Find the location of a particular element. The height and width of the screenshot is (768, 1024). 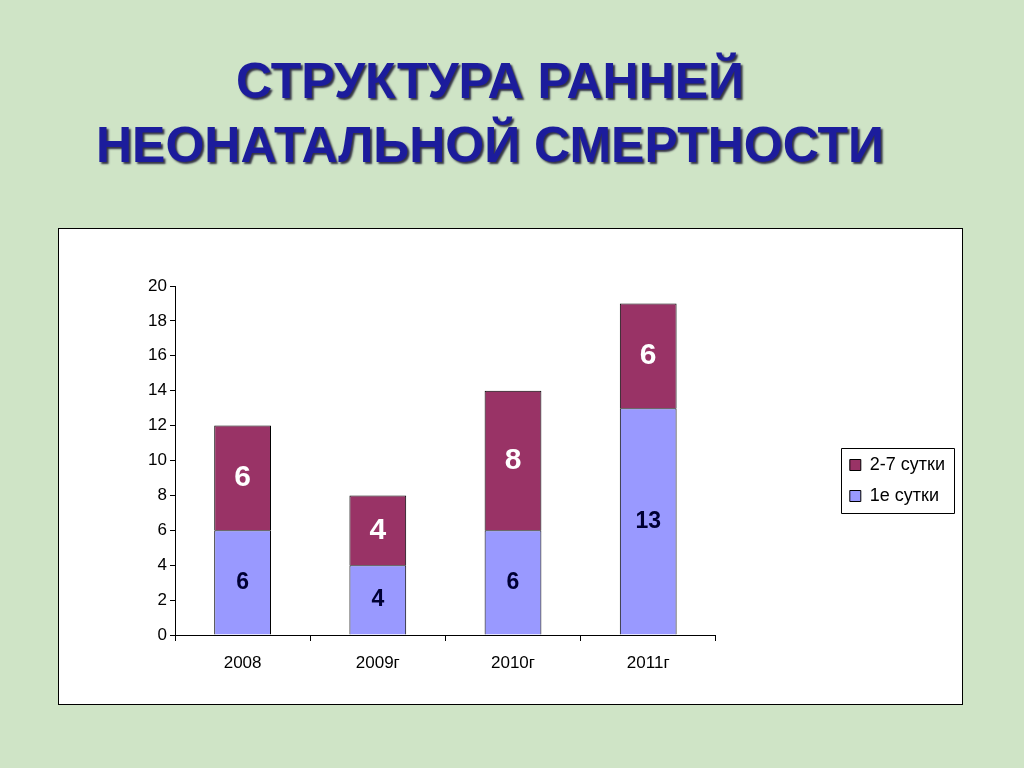

x-tick-label: 2010г is located at coordinates (513, 662).